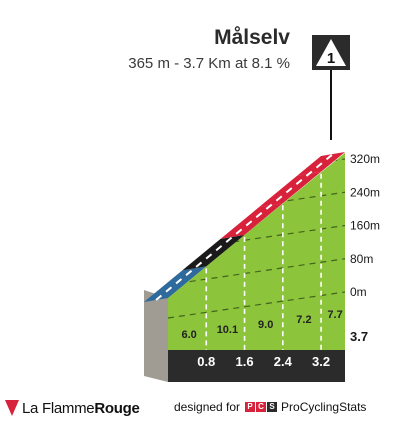 The width and height of the screenshot is (405, 424). Describe the element at coordinates (207, 407) in the screenshot. I see `designed-for-label: designed for` at that location.